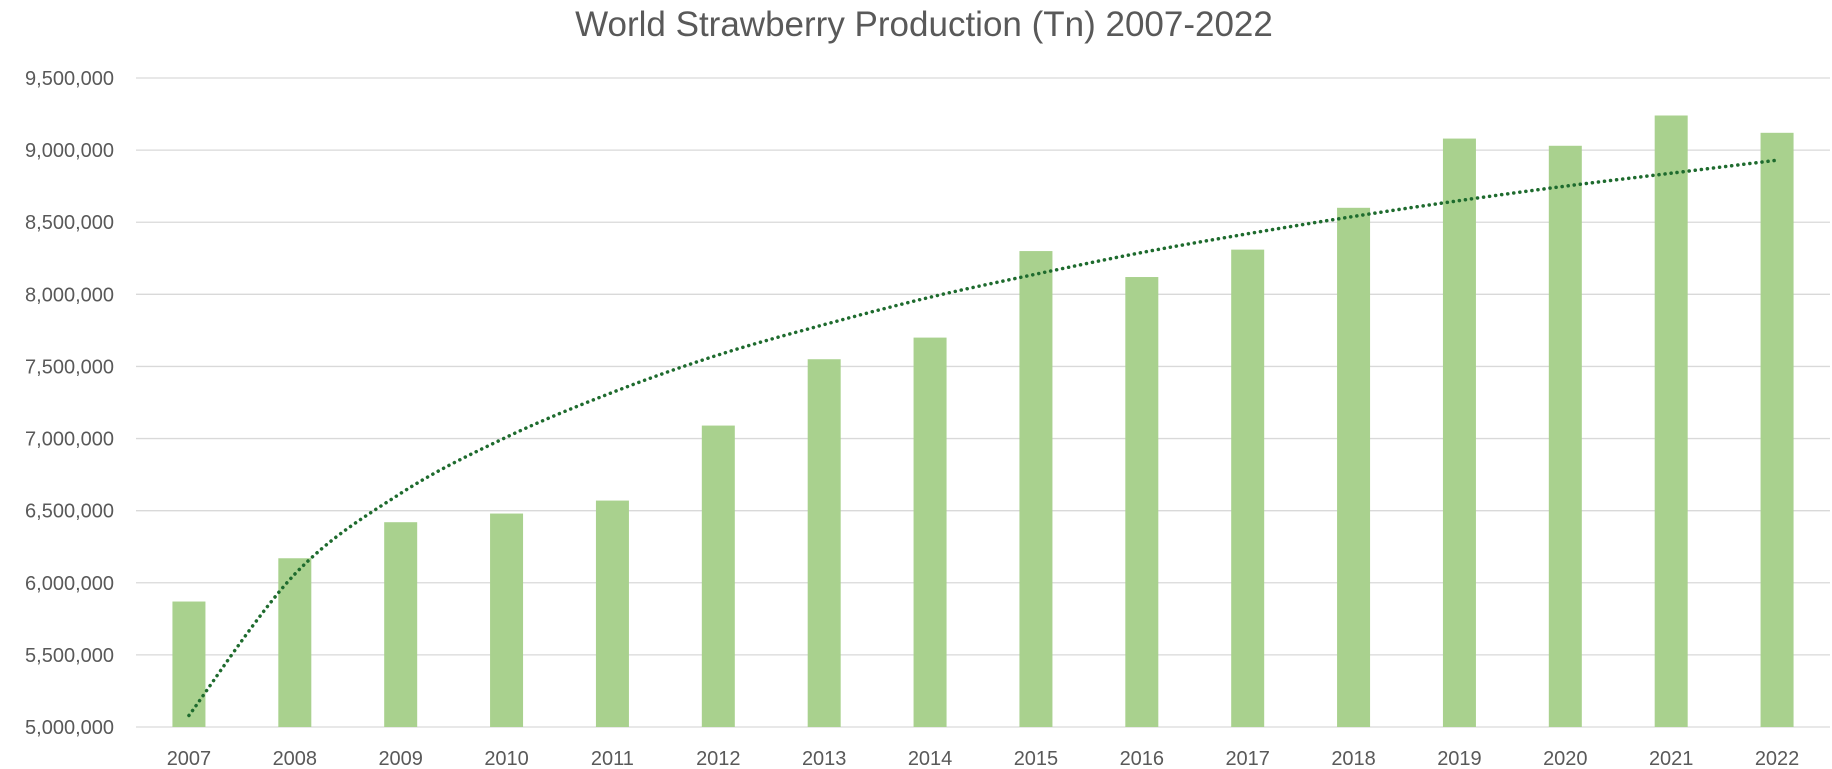 This screenshot has height=769, width=1832. What do you see at coordinates (69, 151) in the screenshot?
I see `y-tick-label: 9,000,000` at bounding box center [69, 151].